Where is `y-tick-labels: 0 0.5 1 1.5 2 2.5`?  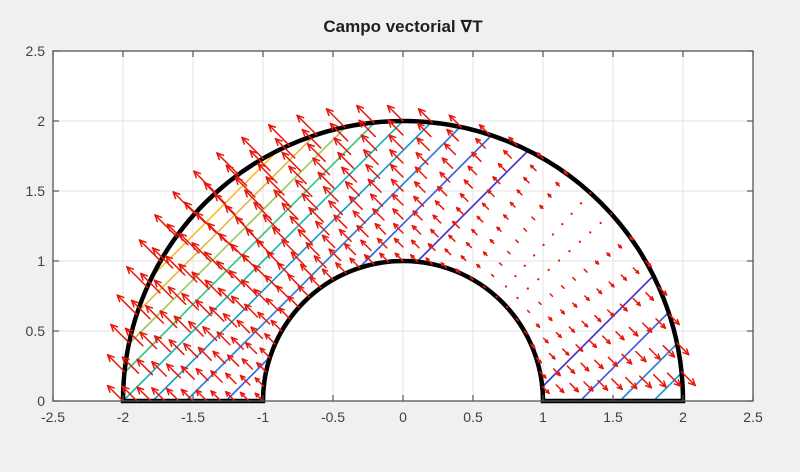
y-tick-labels: 0 0.5 1 1.5 2 2.5 is located at coordinates (36, 226).